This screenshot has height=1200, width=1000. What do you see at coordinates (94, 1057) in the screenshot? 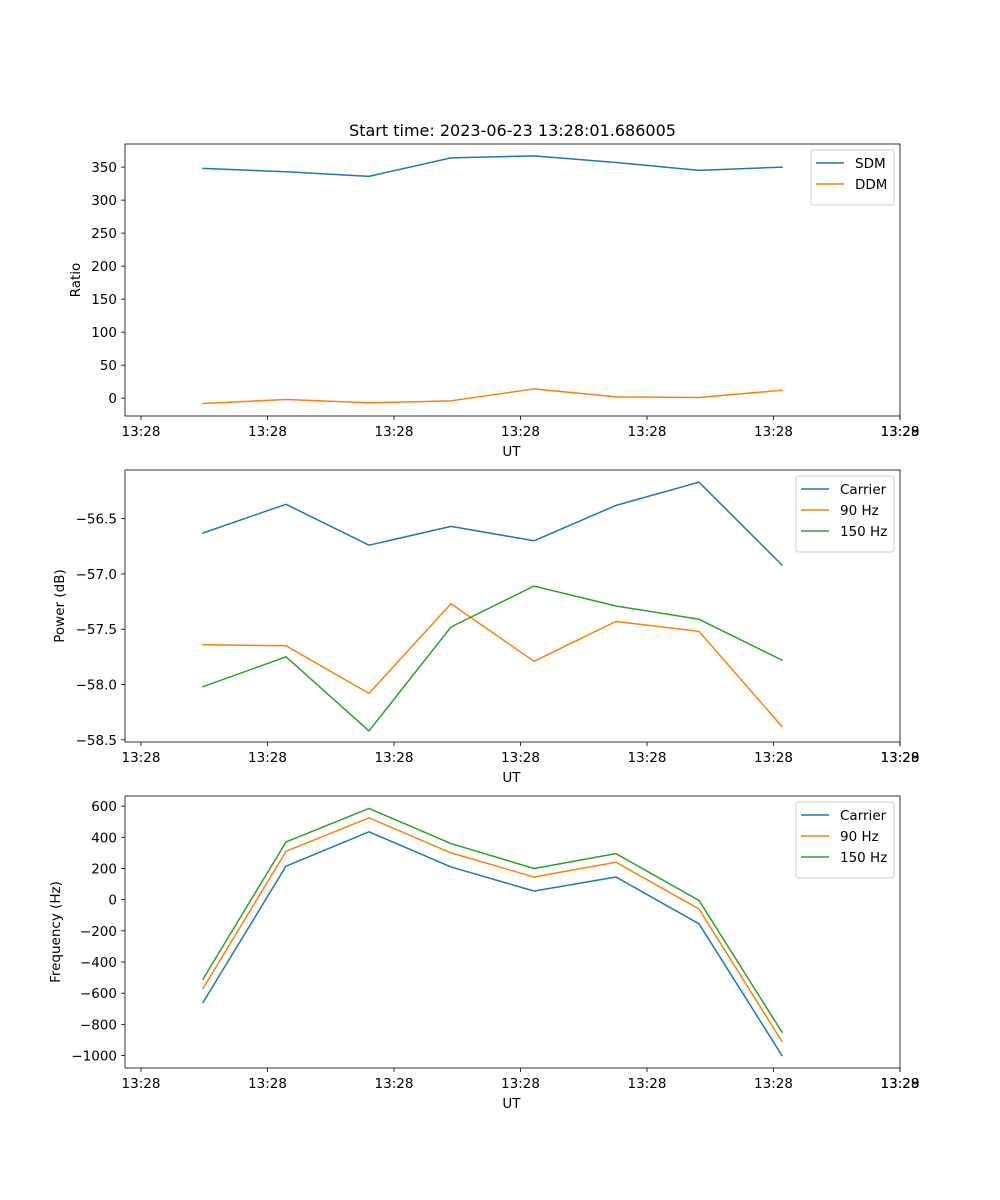
I see `y-tick-label: −1000` at bounding box center [94, 1057].